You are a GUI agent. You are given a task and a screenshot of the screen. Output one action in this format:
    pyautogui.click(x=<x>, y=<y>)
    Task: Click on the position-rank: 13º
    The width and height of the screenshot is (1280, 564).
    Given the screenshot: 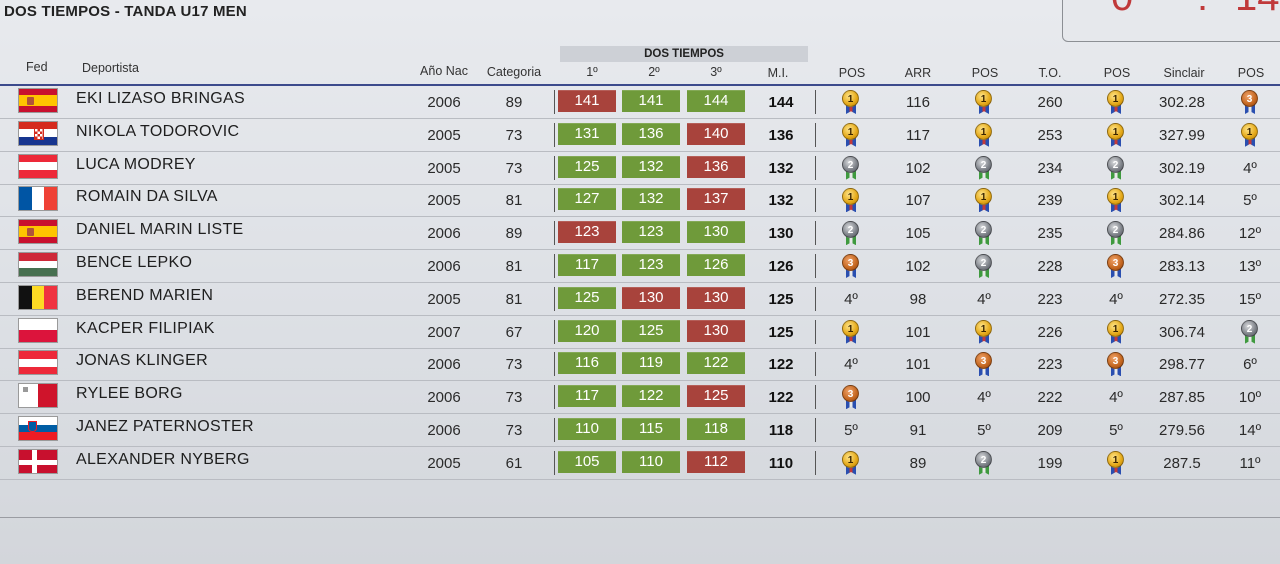 What is the action you would take?
    pyautogui.click(x=1250, y=266)
    